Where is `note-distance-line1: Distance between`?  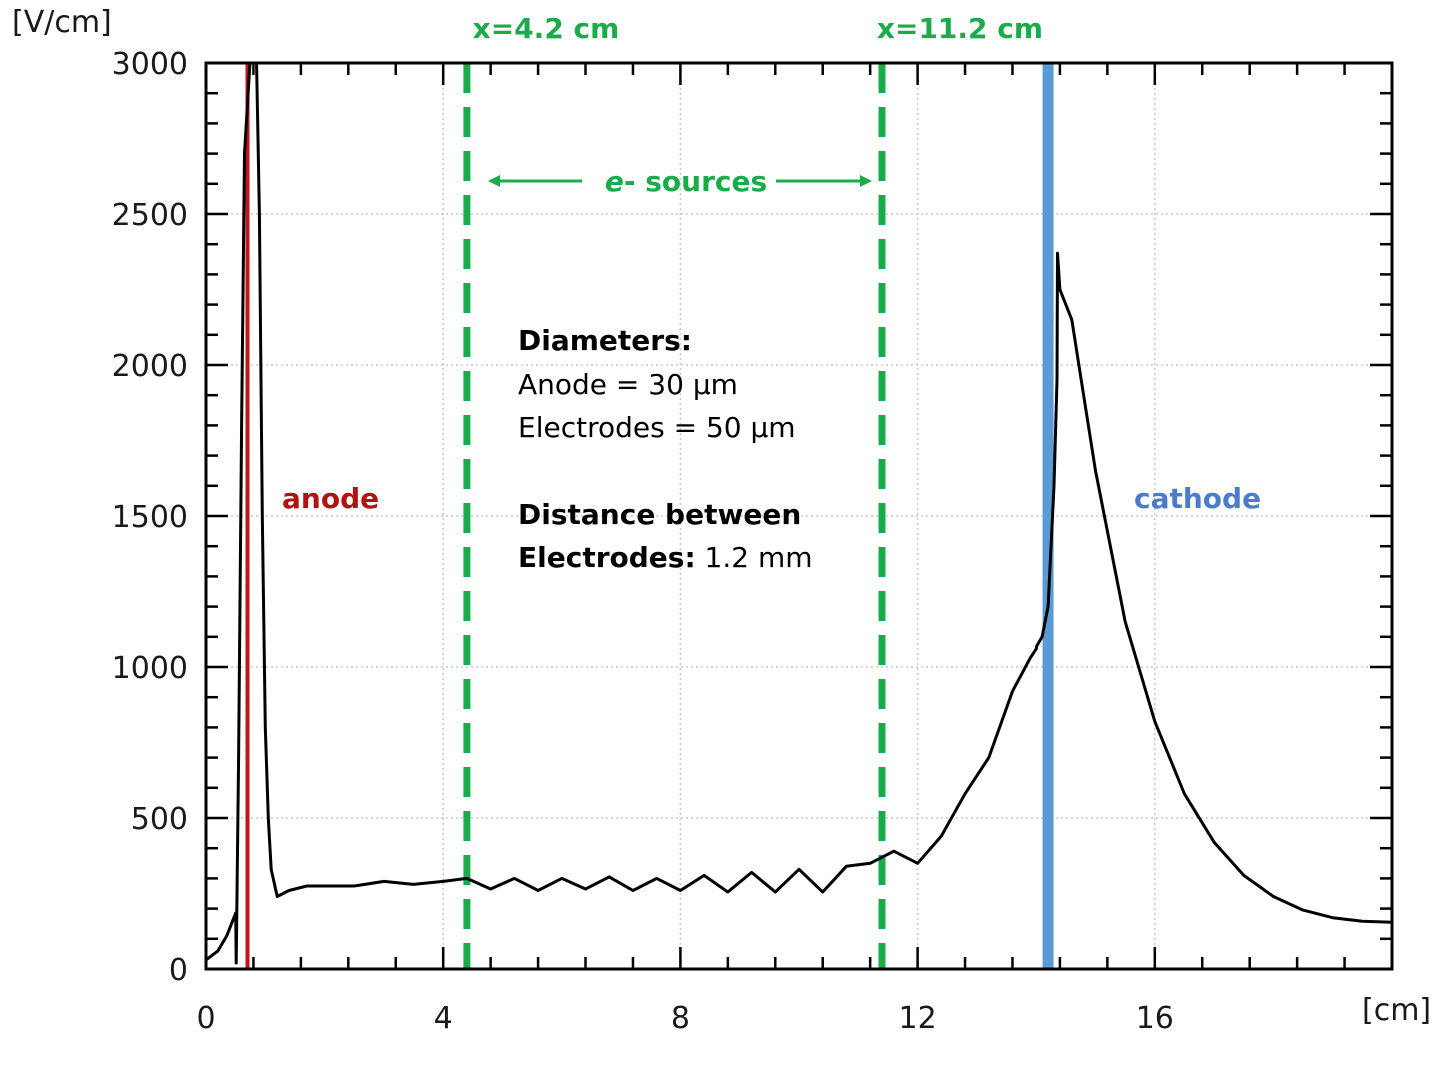
note-distance-line1: Distance between is located at coordinates (659, 514).